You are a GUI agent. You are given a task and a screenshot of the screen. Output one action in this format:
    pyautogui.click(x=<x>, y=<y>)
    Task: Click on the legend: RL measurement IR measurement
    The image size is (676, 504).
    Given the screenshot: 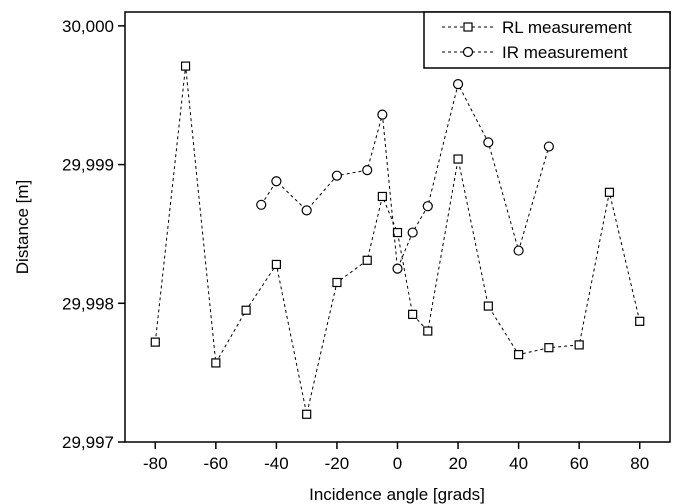 What is the action you would take?
    pyautogui.click(x=547, y=40)
    